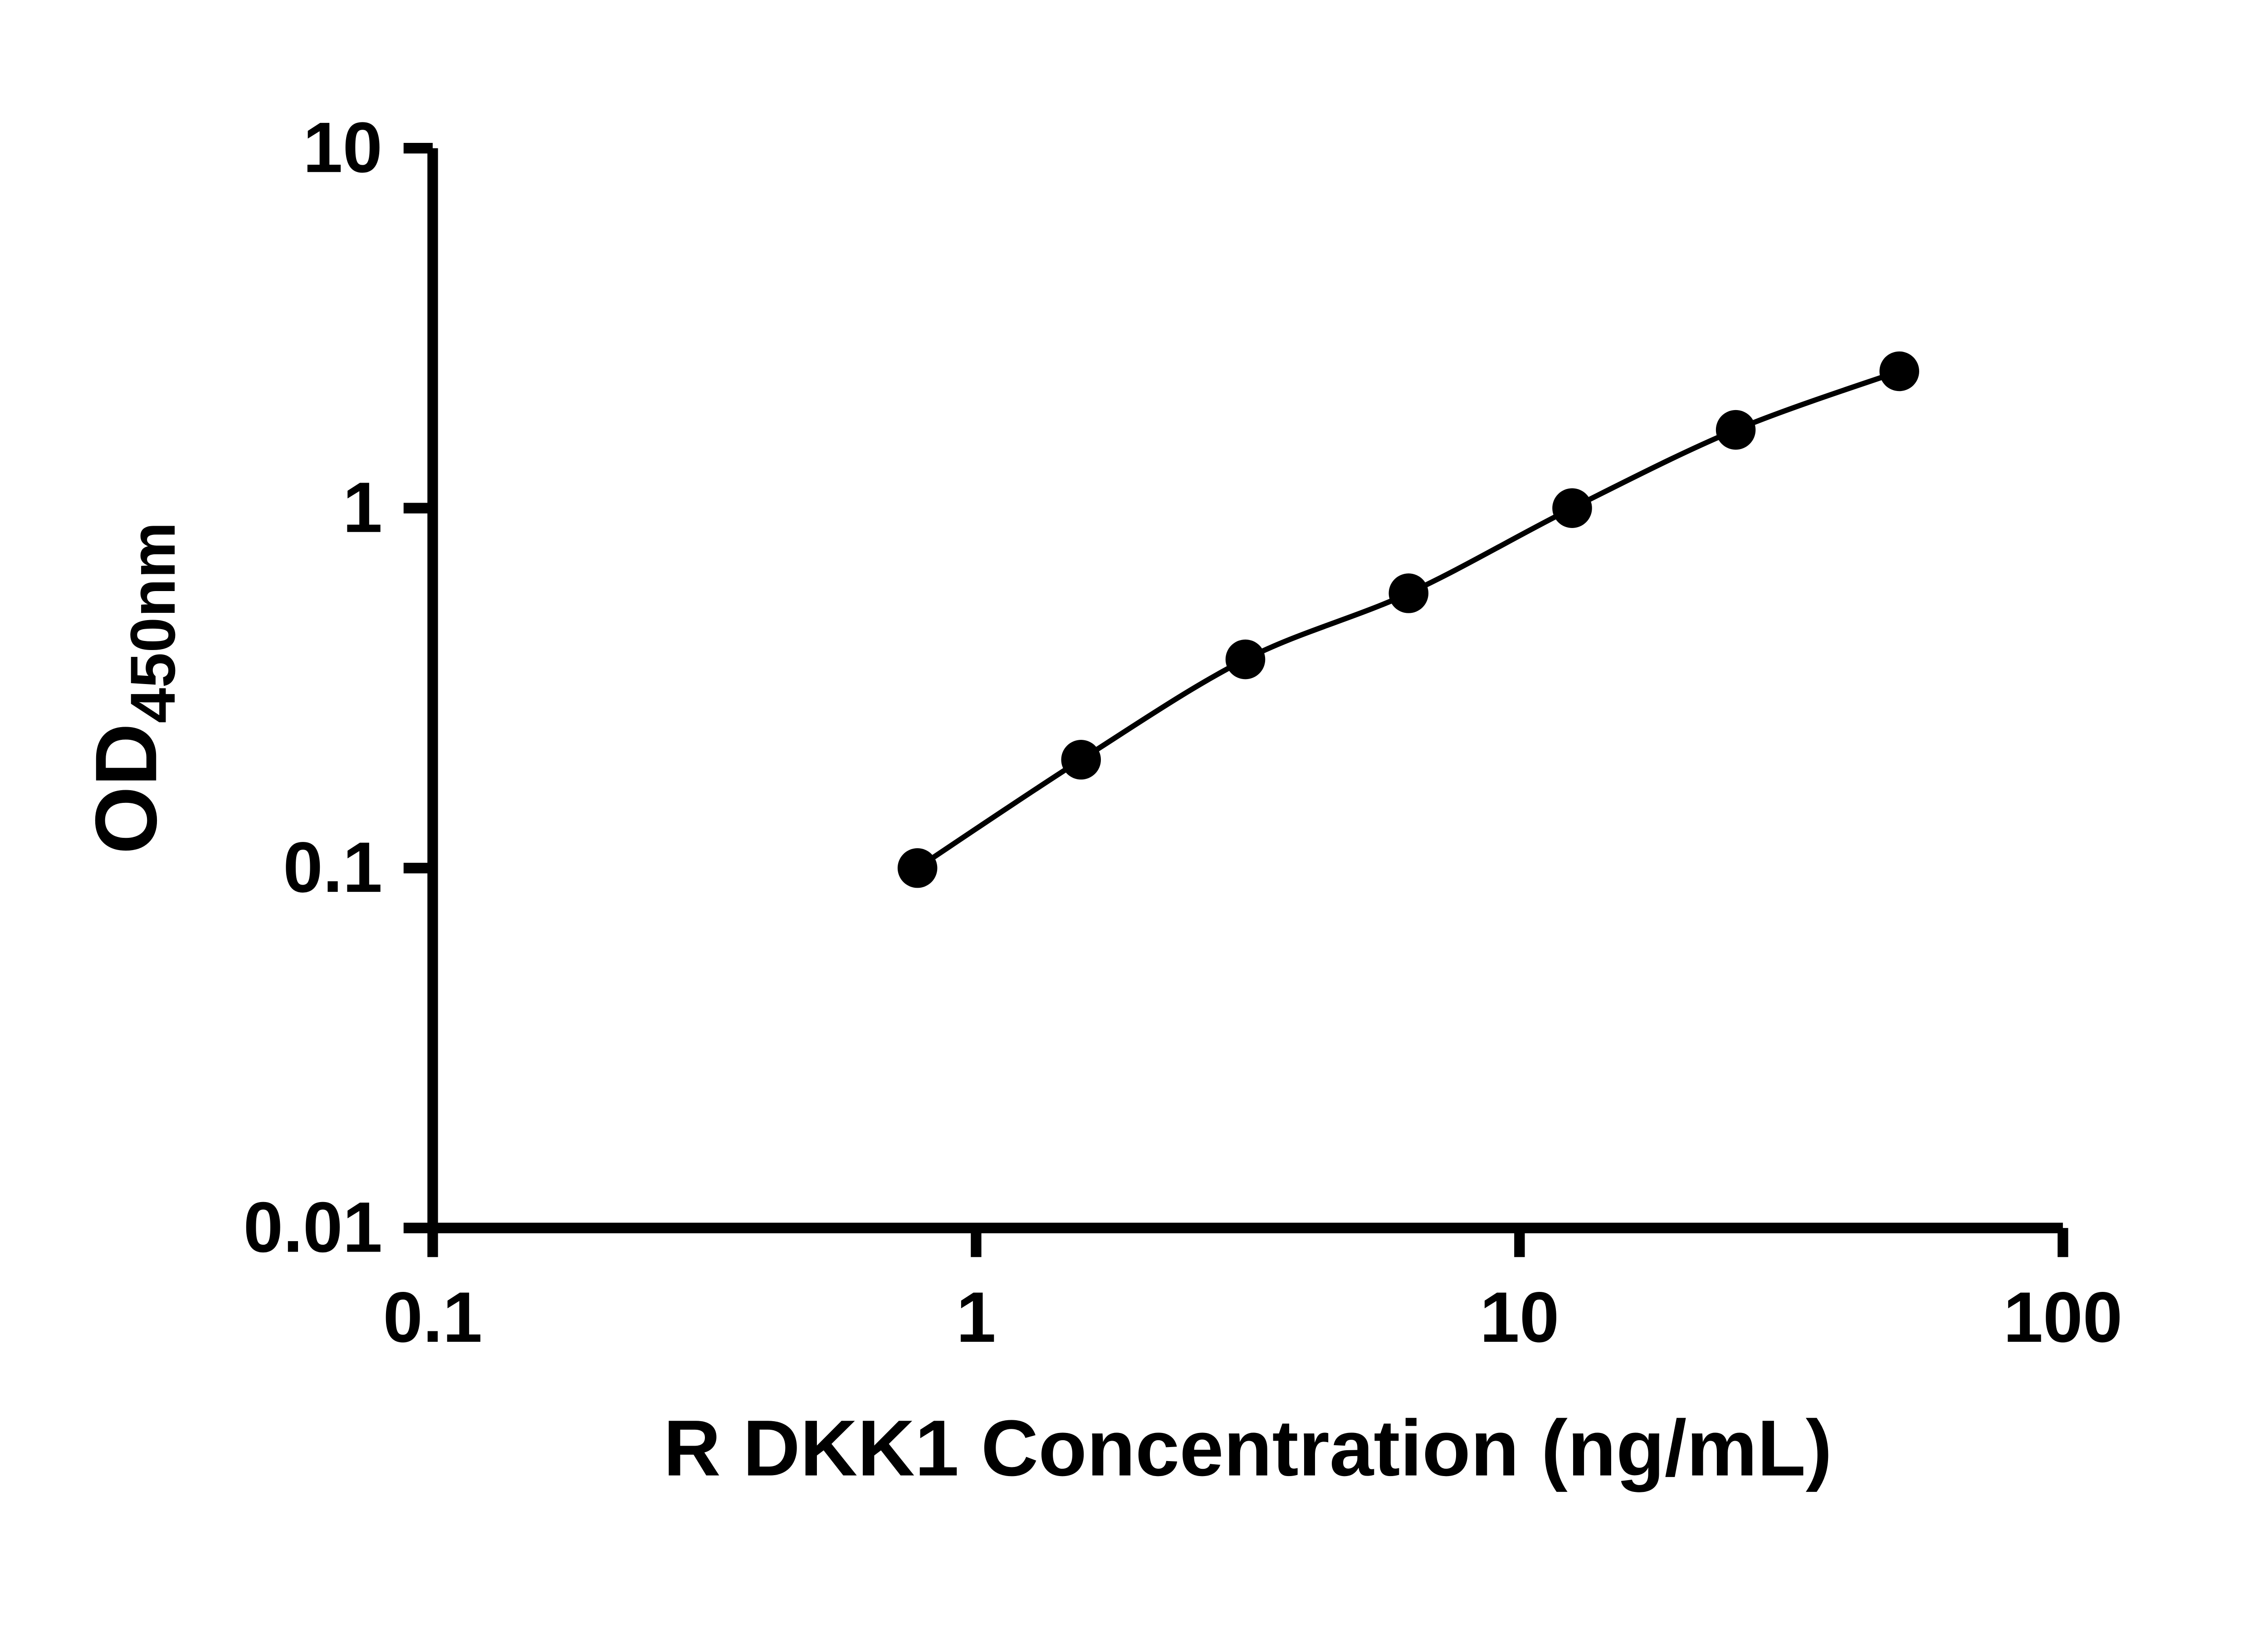 This screenshot has height=1633, width=2268. What do you see at coordinates (433, 1317) in the screenshot?
I see `x-tick-label: 0.1` at bounding box center [433, 1317].